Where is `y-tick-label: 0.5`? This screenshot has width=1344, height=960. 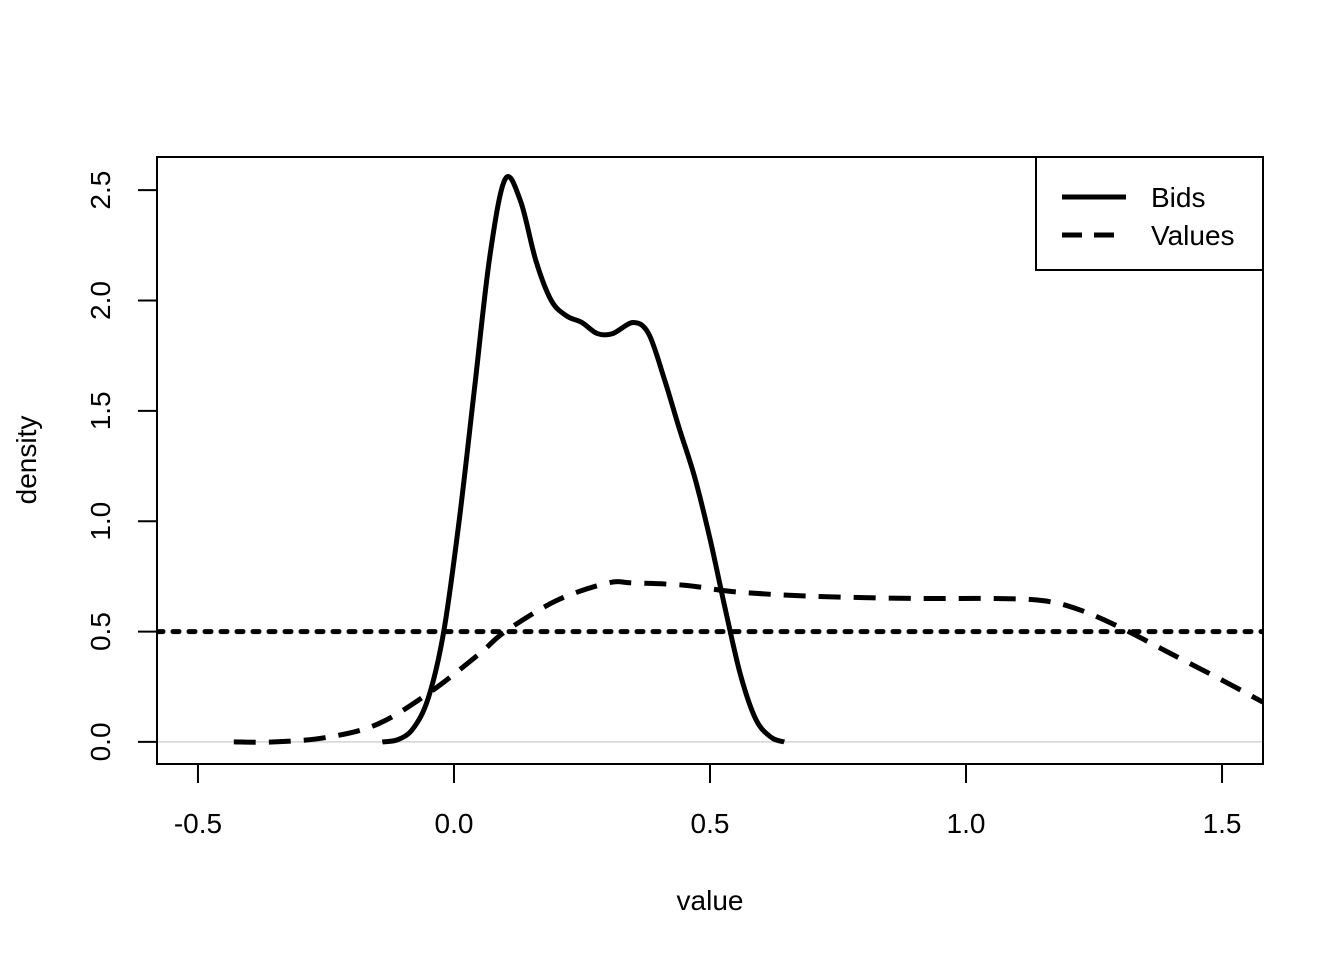 y-tick-label: 0.5 is located at coordinates (100, 631).